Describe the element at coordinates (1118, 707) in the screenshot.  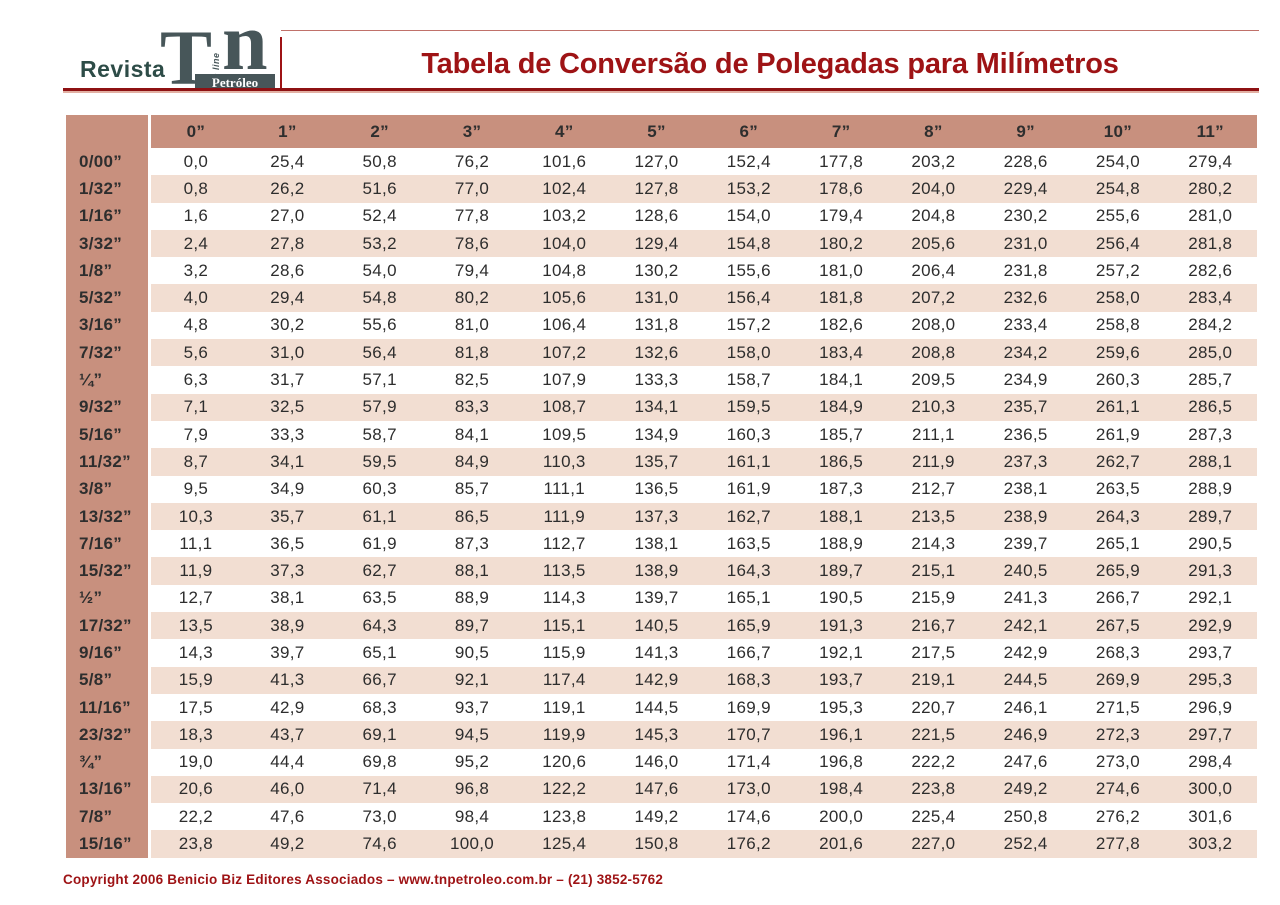
I see `value-cell: 271,5` at that location.